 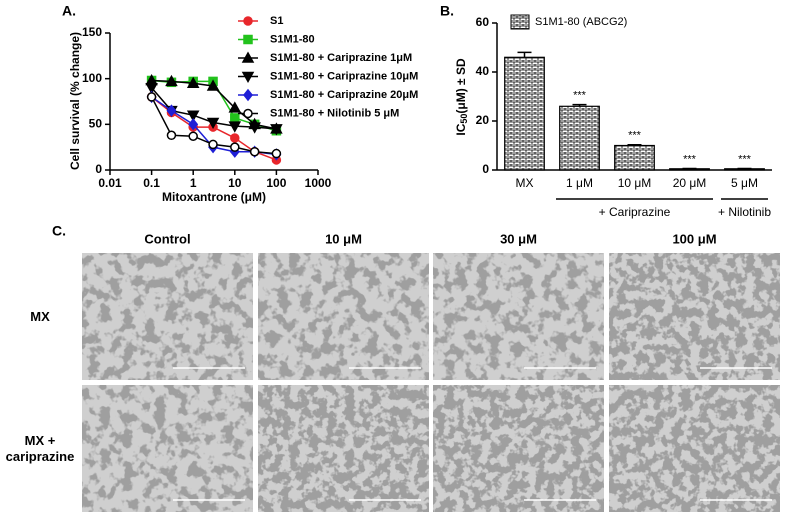 What do you see at coordinates (341, 58) in the screenshot?
I see `legend-label: S1M1-80 + Cariprazine 1μM` at bounding box center [341, 58].